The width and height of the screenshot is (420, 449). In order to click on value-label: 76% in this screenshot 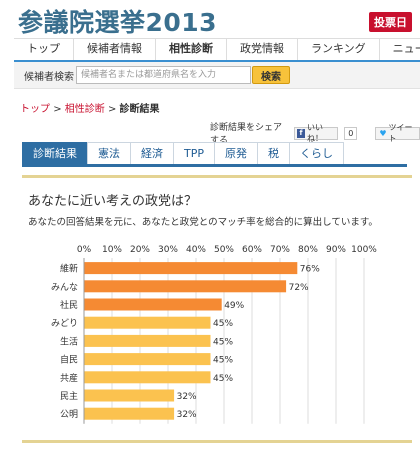, I will do `click(310, 270)`.